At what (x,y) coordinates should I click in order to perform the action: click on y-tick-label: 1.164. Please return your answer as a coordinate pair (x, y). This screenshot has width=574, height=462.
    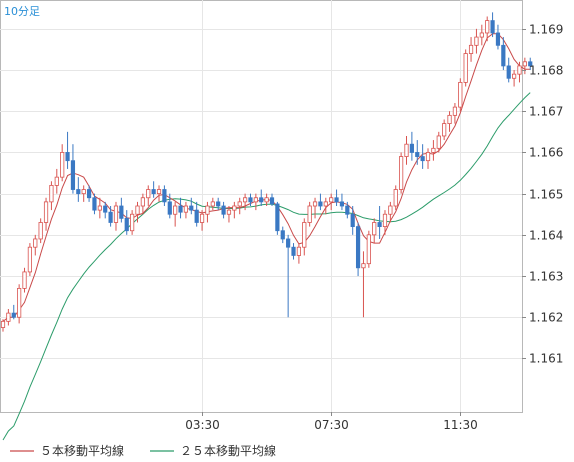
    Looking at the image, I should click on (546, 236).